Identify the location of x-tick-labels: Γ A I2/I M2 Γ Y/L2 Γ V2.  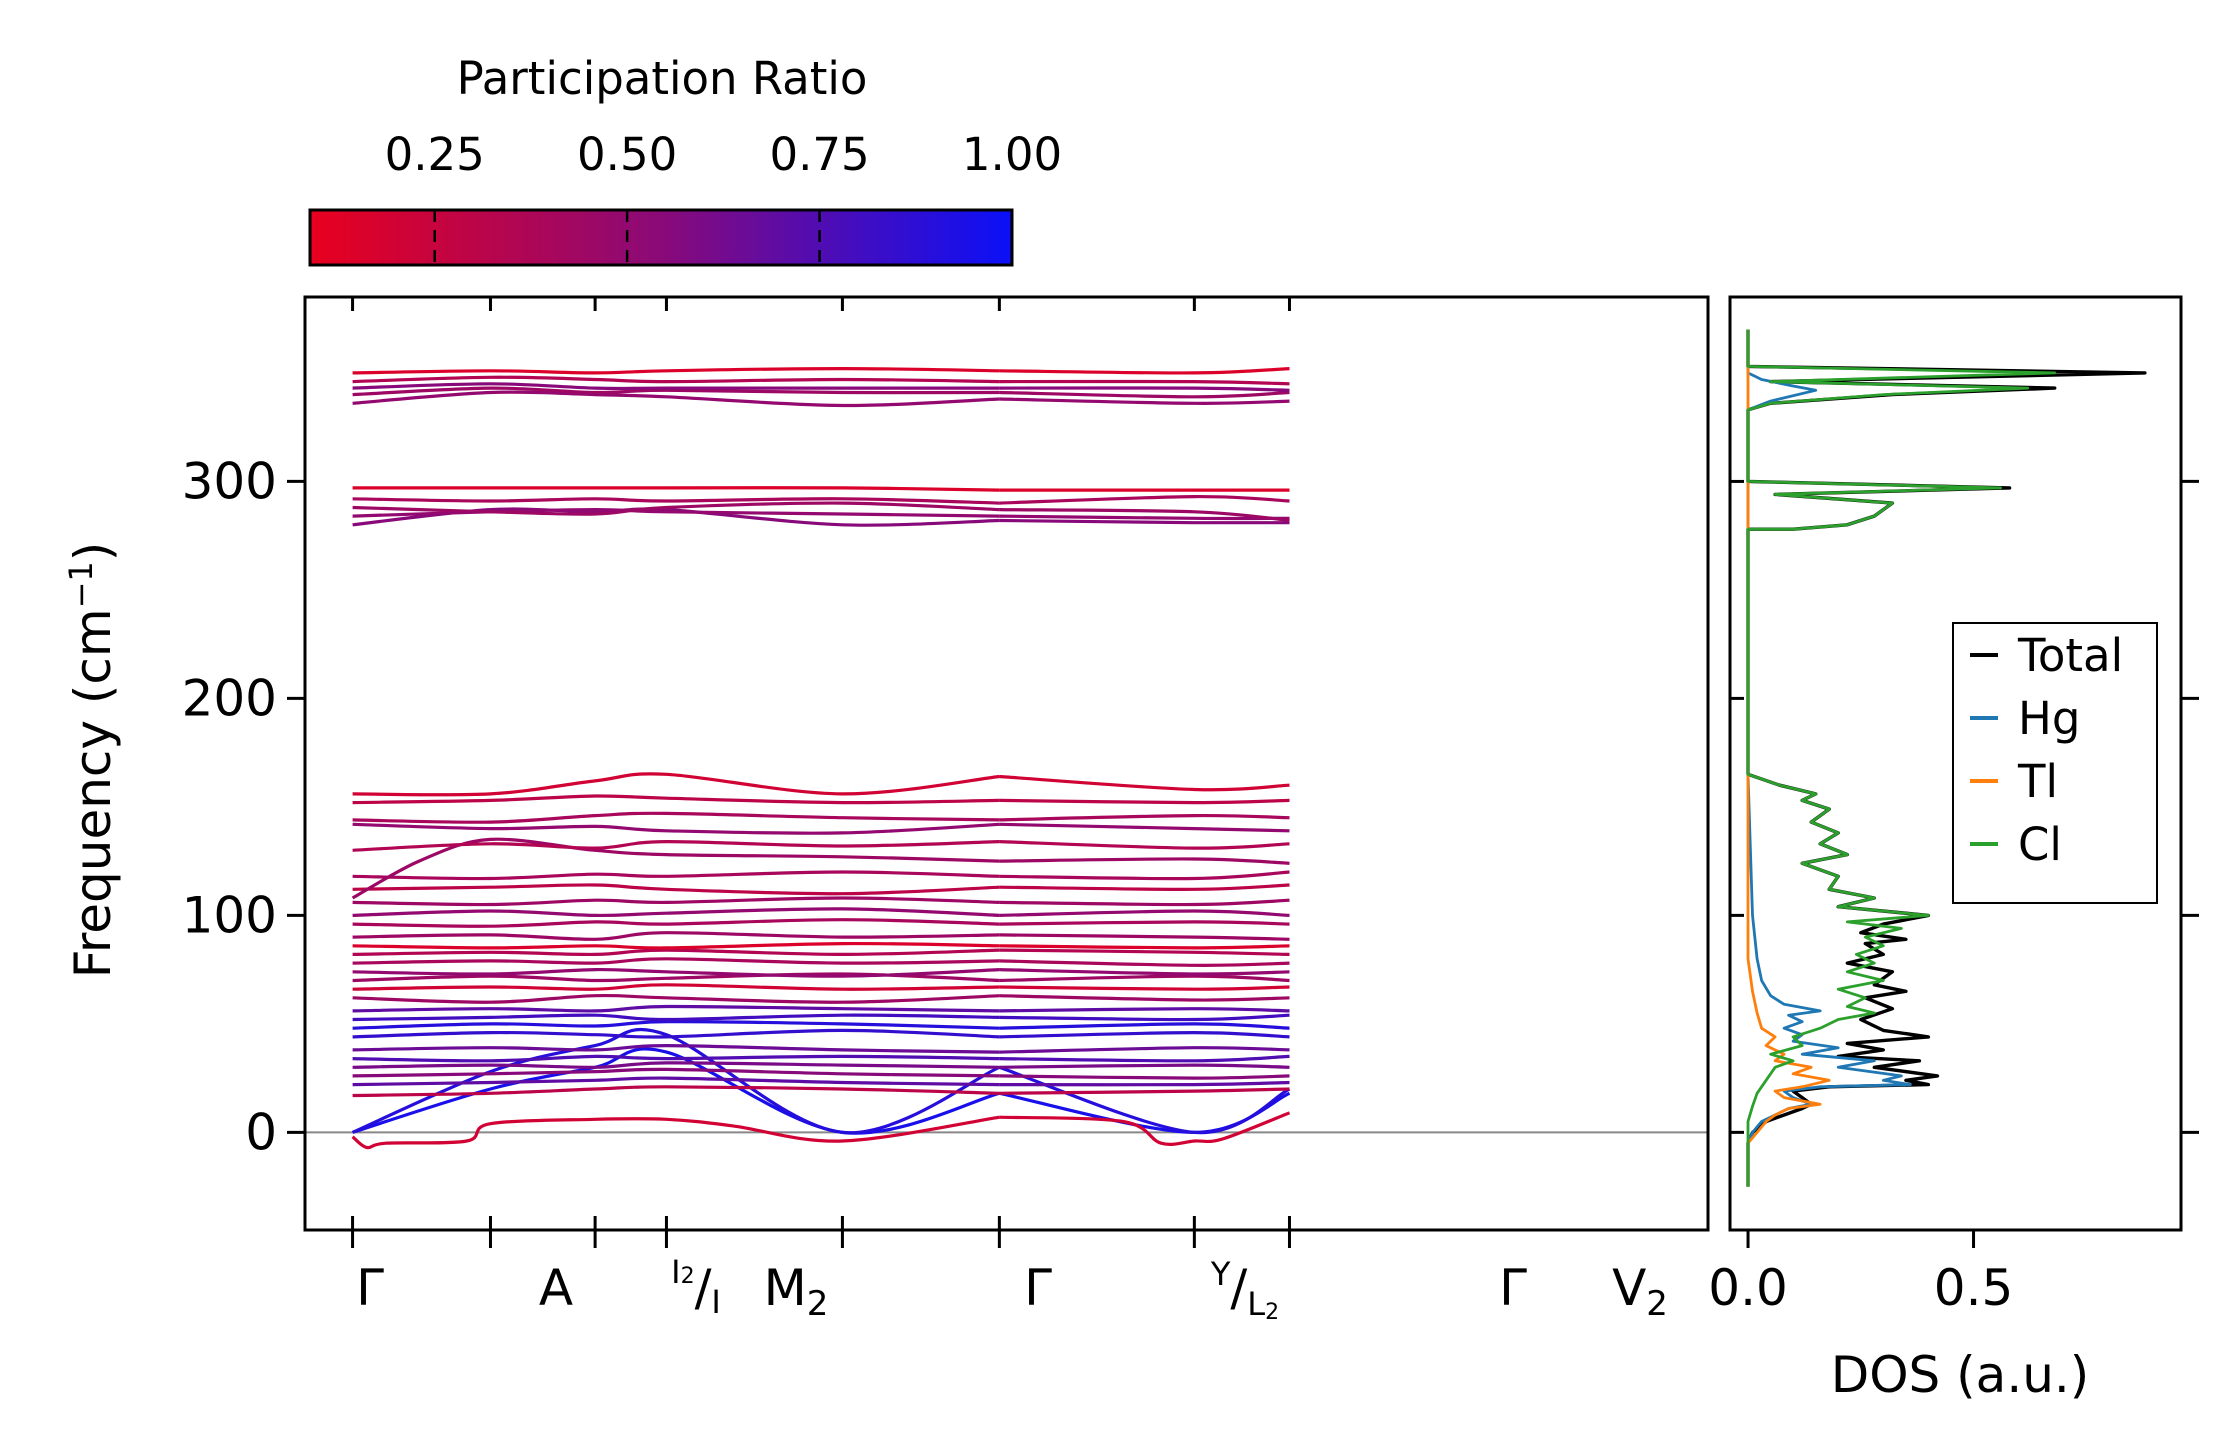
(1012, 1289).